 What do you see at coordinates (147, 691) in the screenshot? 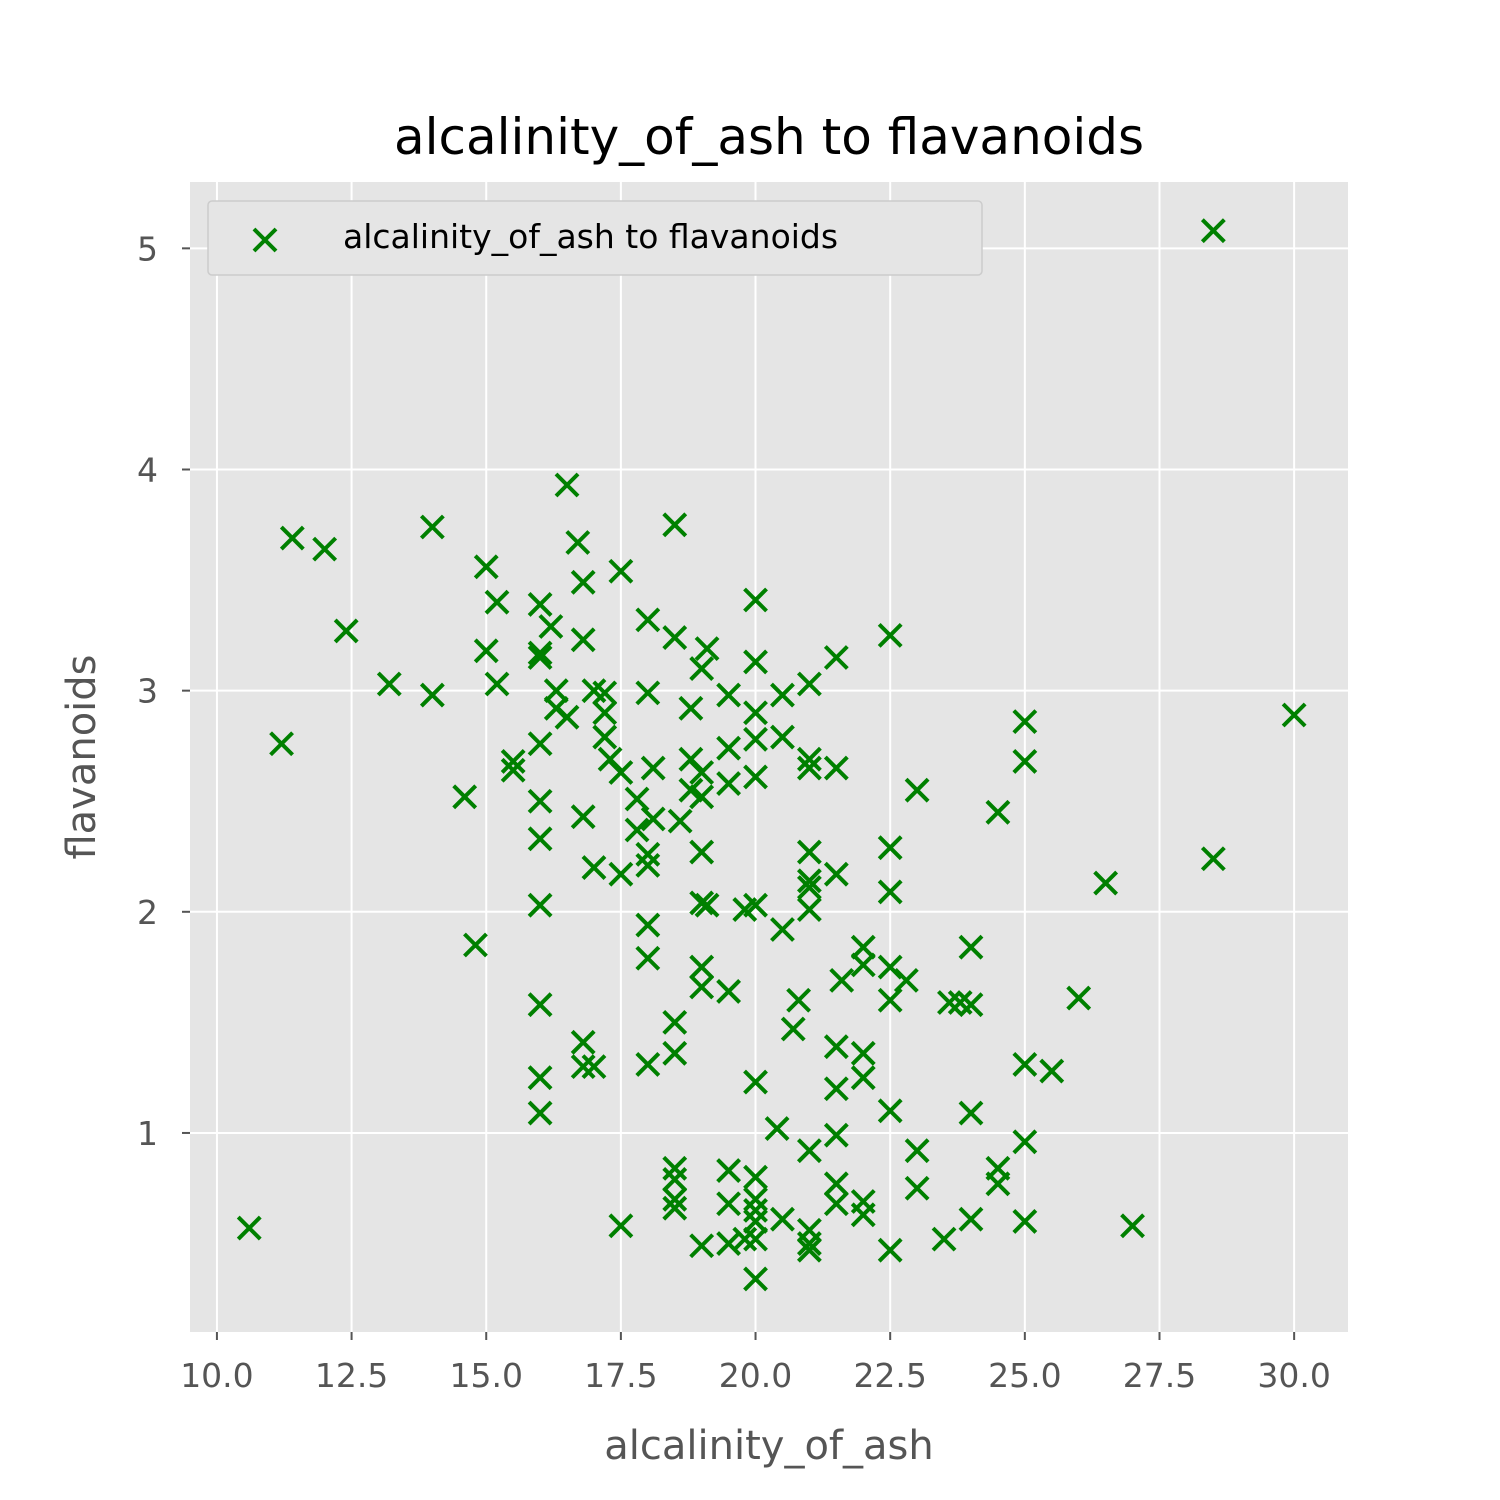
I see `y-tick-label: 3` at bounding box center [147, 691].